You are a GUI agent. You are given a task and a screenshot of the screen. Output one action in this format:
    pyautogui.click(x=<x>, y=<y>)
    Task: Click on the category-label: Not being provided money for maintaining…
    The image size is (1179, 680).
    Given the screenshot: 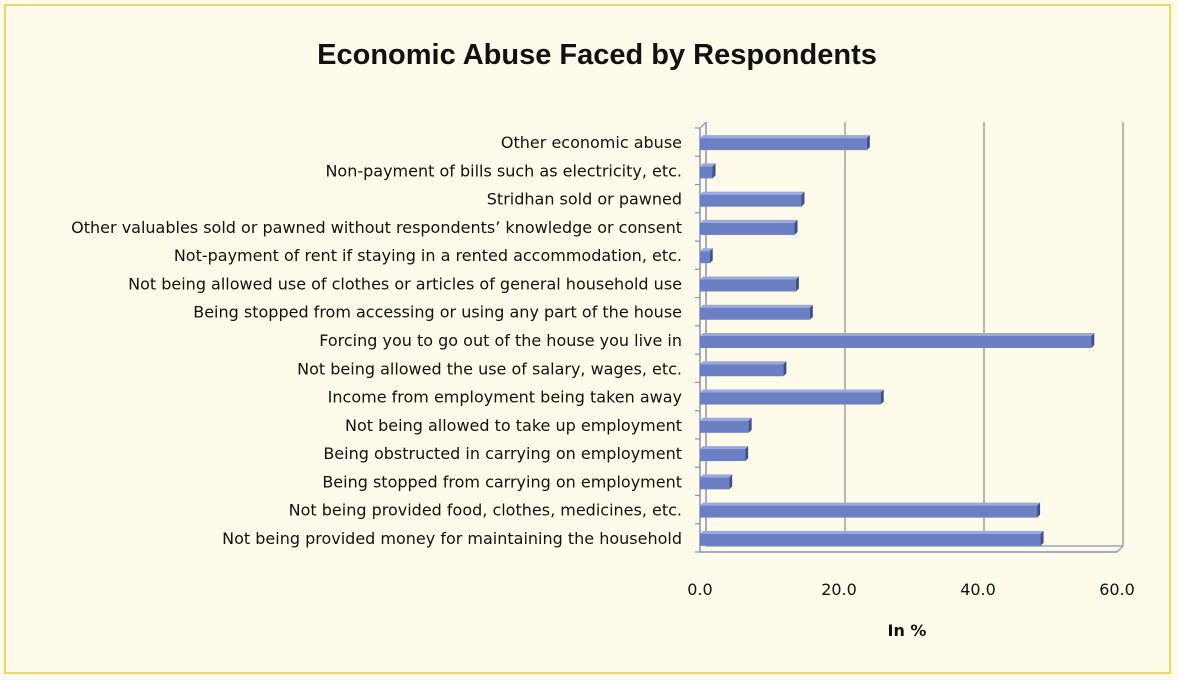 What is the action you would take?
    pyautogui.click(x=452, y=538)
    